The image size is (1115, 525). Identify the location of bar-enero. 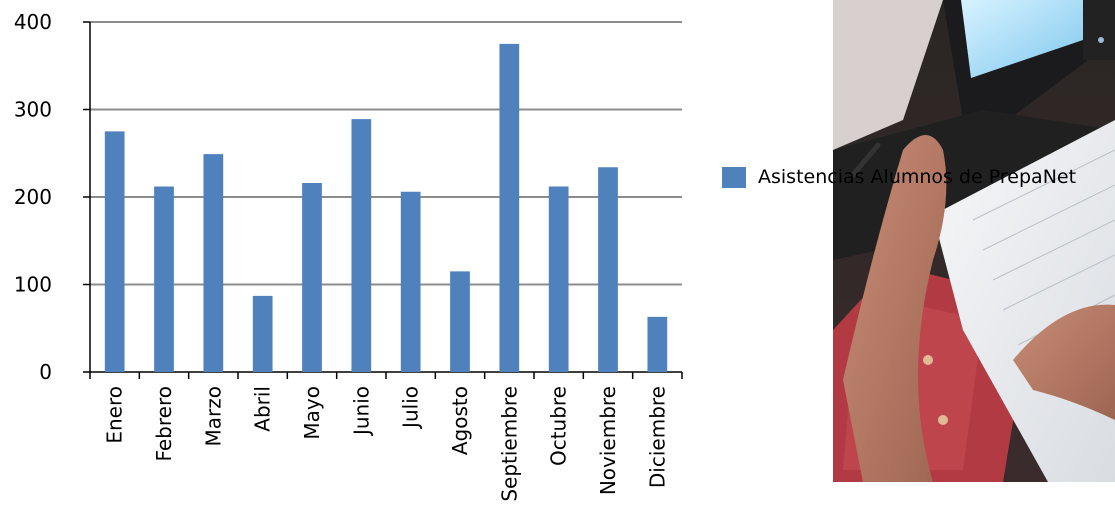
(114, 251).